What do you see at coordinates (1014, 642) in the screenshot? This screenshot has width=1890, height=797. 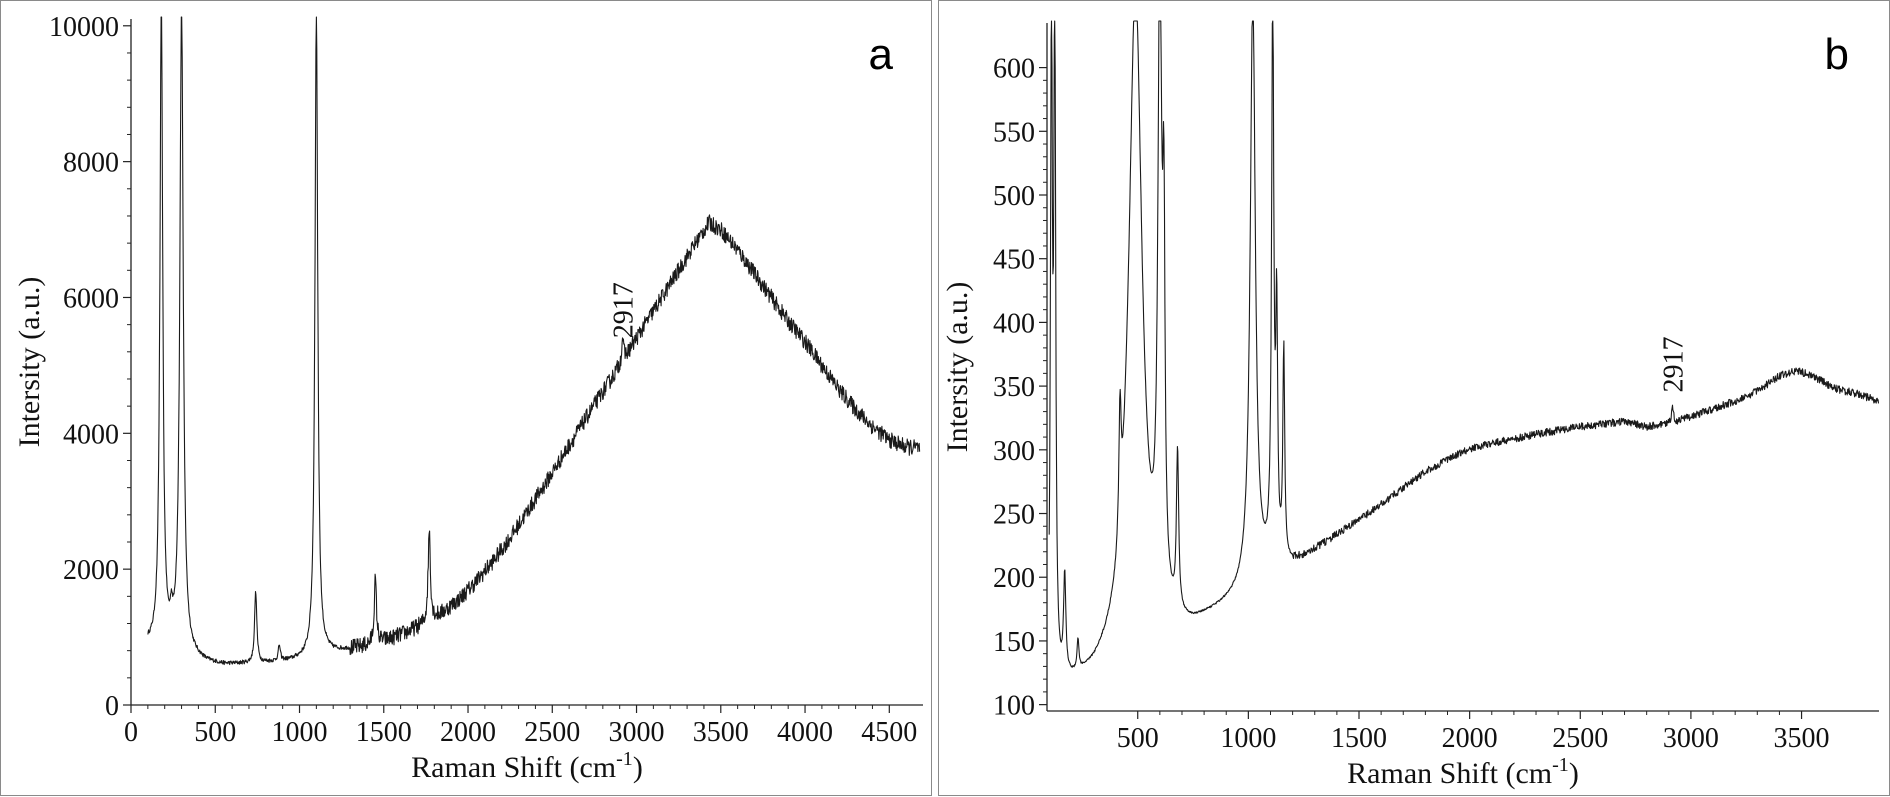 I see `y-tick-label: 150` at bounding box center [1014, 642].